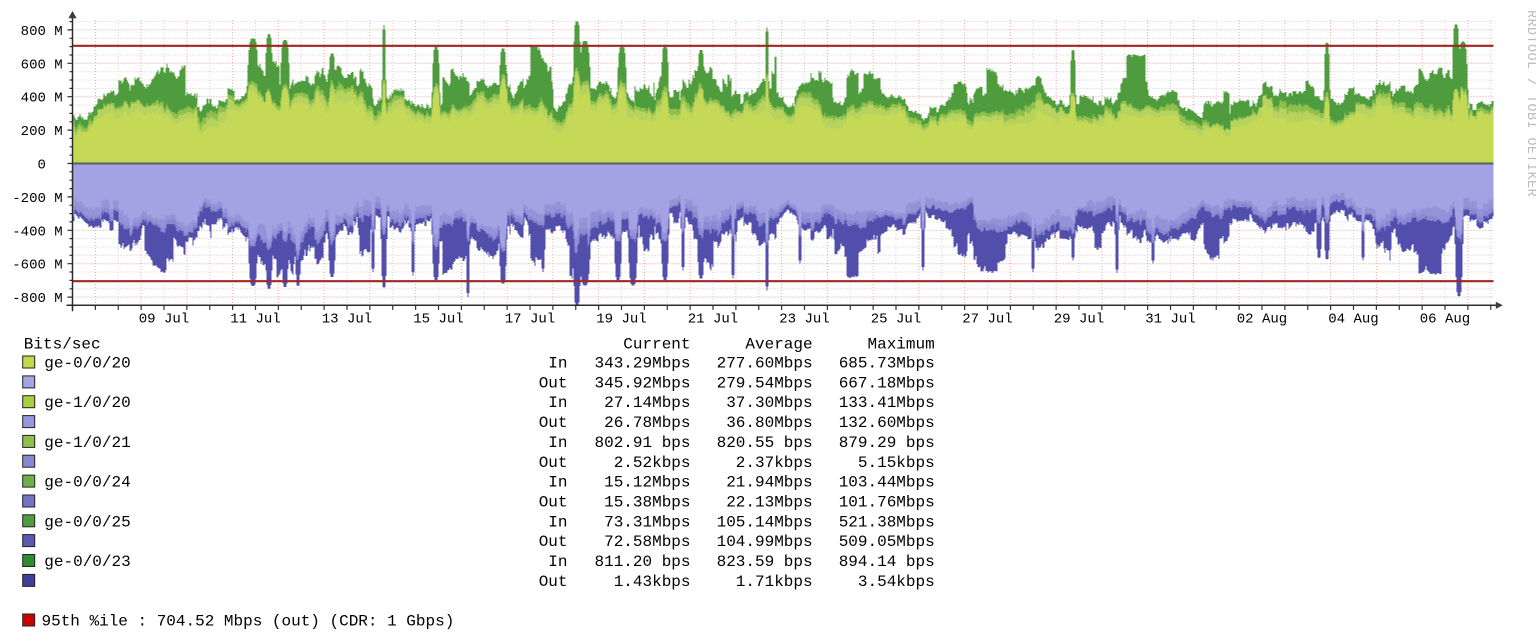 This screenshot has height=641, width=1536. I want to click on svg-text: 23 Jul, so click(804, 320).